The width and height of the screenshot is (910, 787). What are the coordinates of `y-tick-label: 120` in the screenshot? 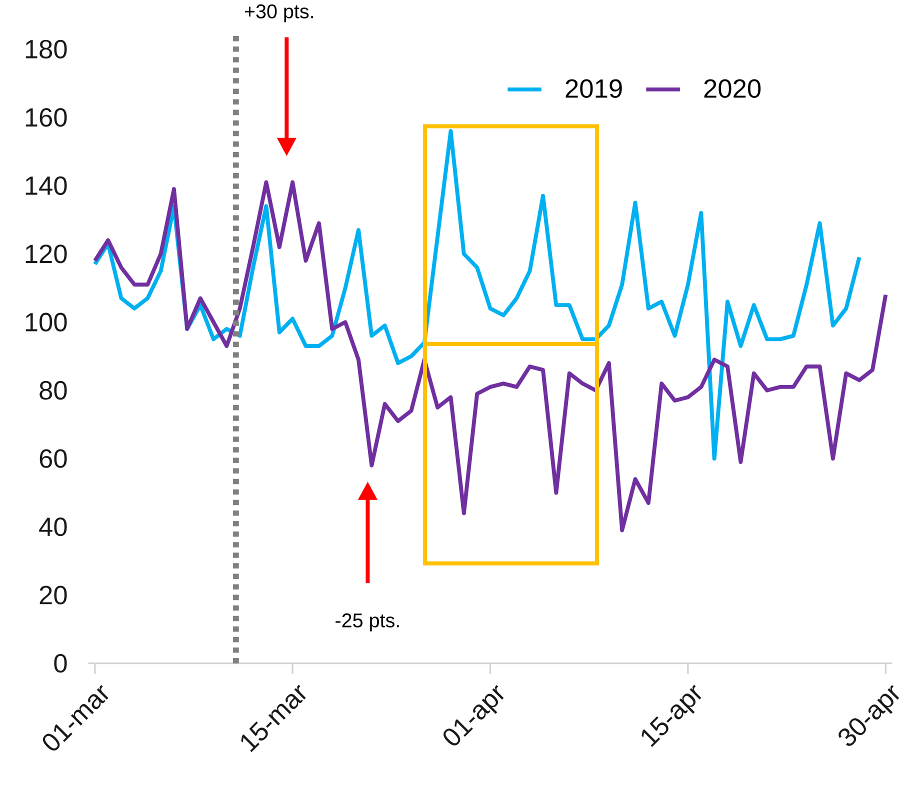 It's located at (46, 254).